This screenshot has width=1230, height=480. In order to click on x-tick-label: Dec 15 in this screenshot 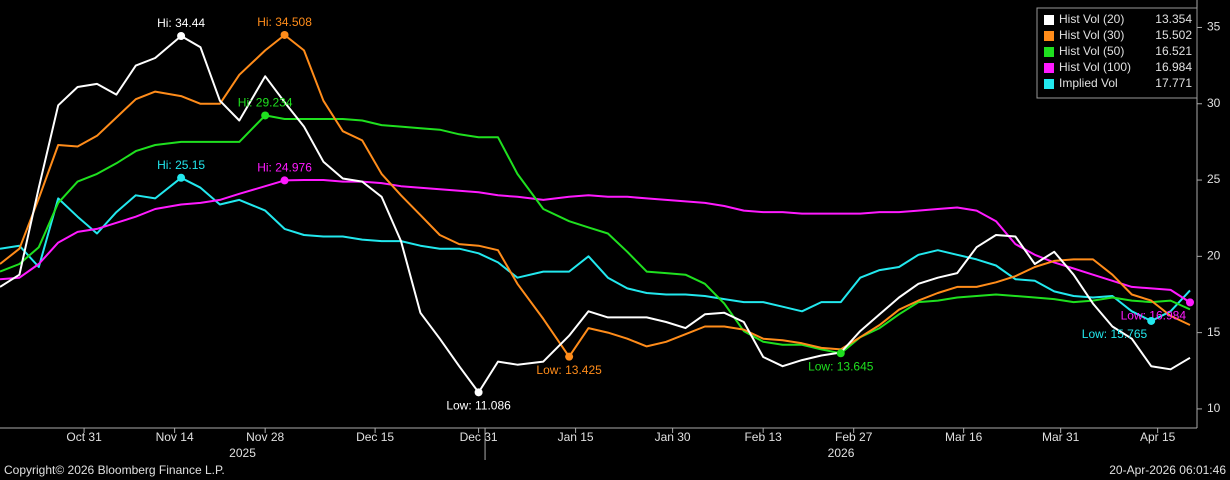, I will do `click(375, 437)`.